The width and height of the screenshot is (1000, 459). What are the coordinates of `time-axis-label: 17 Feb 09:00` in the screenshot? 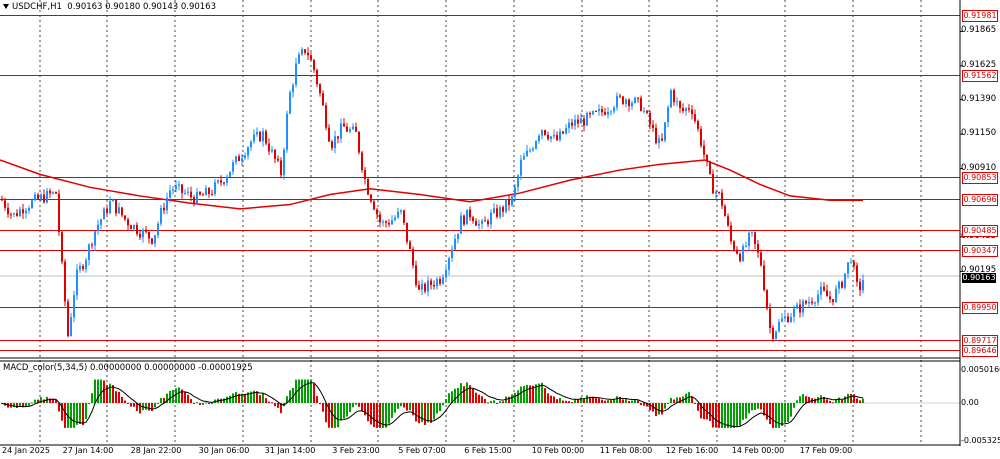 It's located at (826, 450).